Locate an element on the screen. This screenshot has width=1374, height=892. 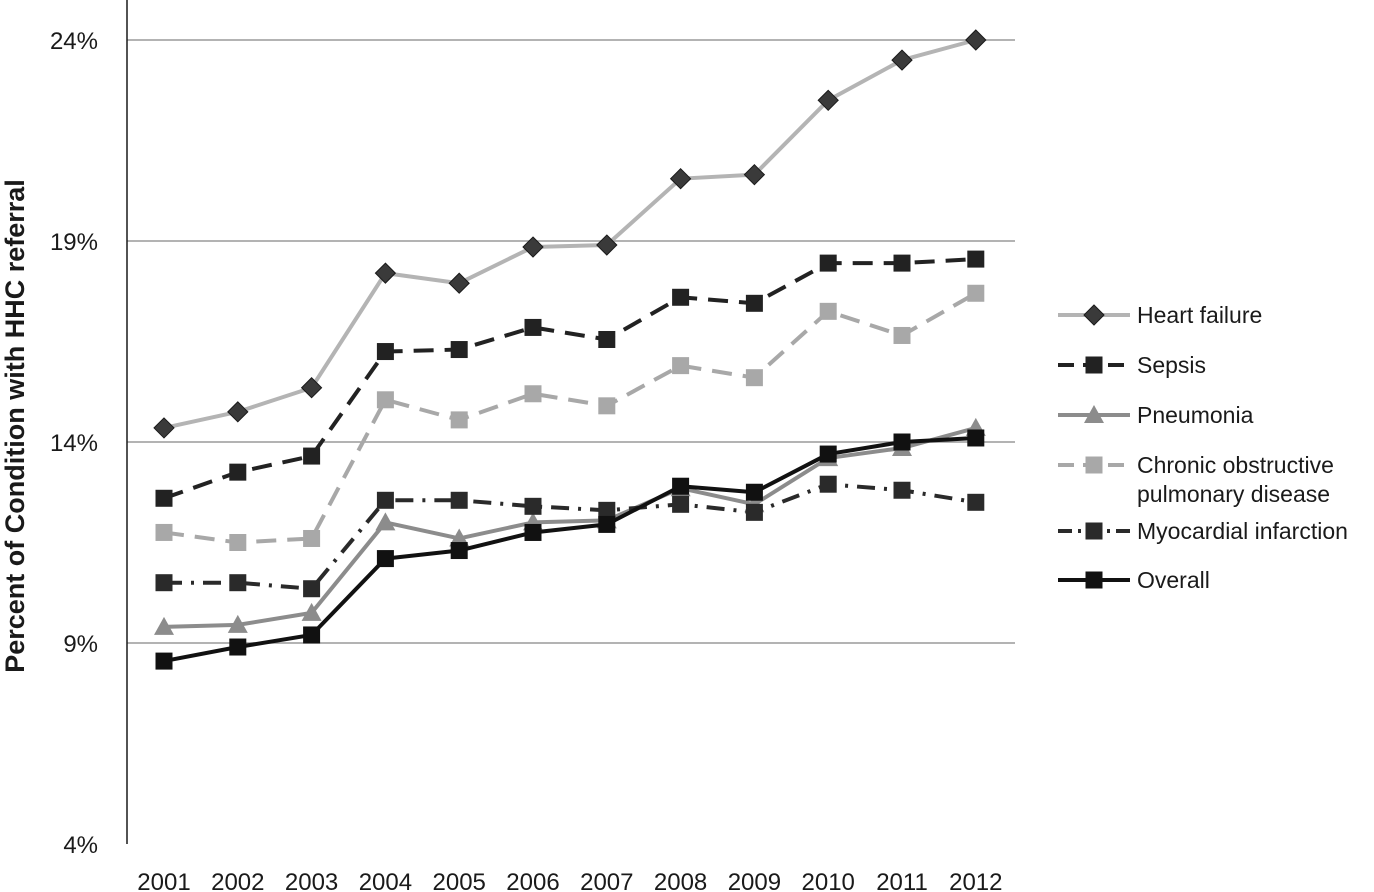
legend-label: Chronic obstructive pulmonary disease is located at coordinates (1235, 479).